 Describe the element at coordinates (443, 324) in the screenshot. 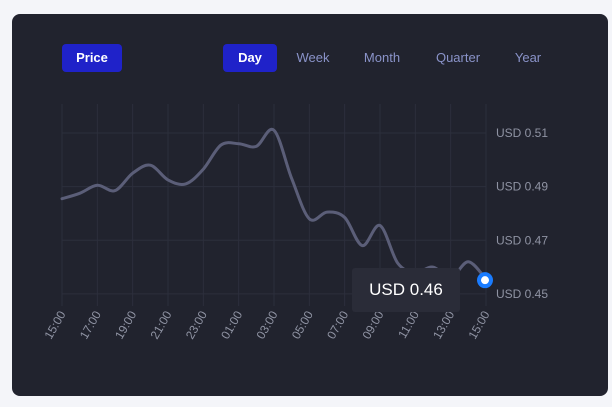

I see `x-tick-label: 13:00` at that location.